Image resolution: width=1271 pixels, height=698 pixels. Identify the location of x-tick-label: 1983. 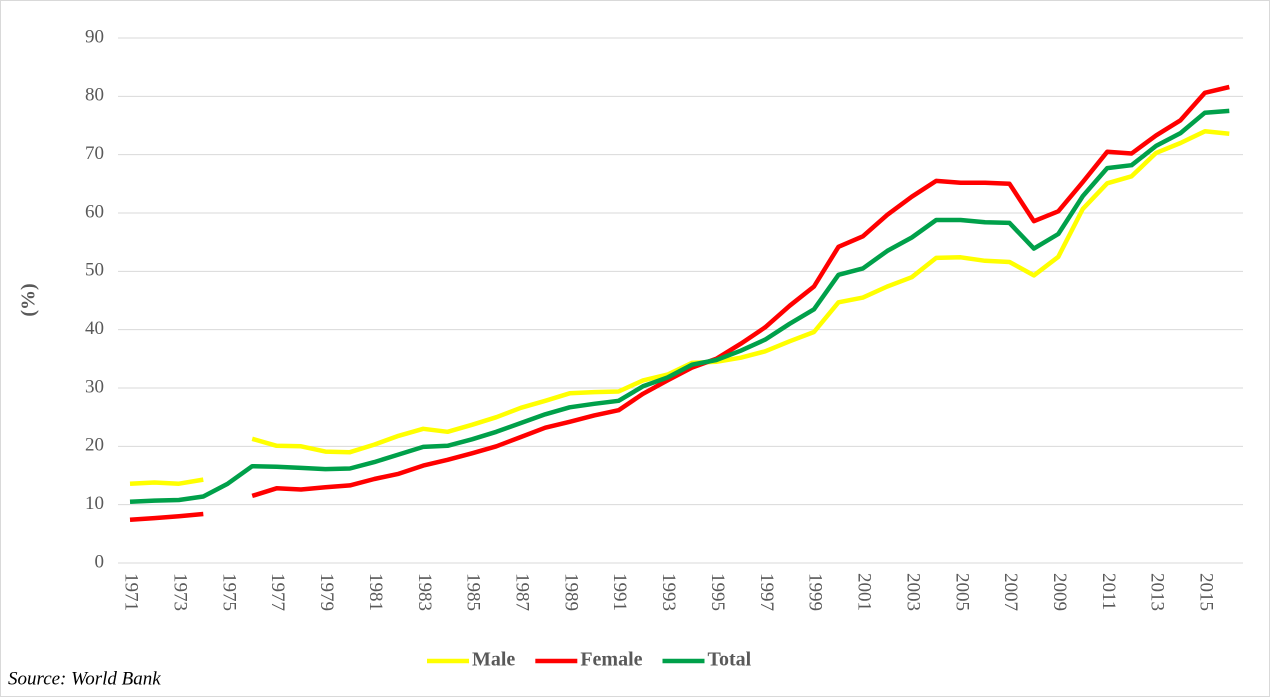
(424, 592).